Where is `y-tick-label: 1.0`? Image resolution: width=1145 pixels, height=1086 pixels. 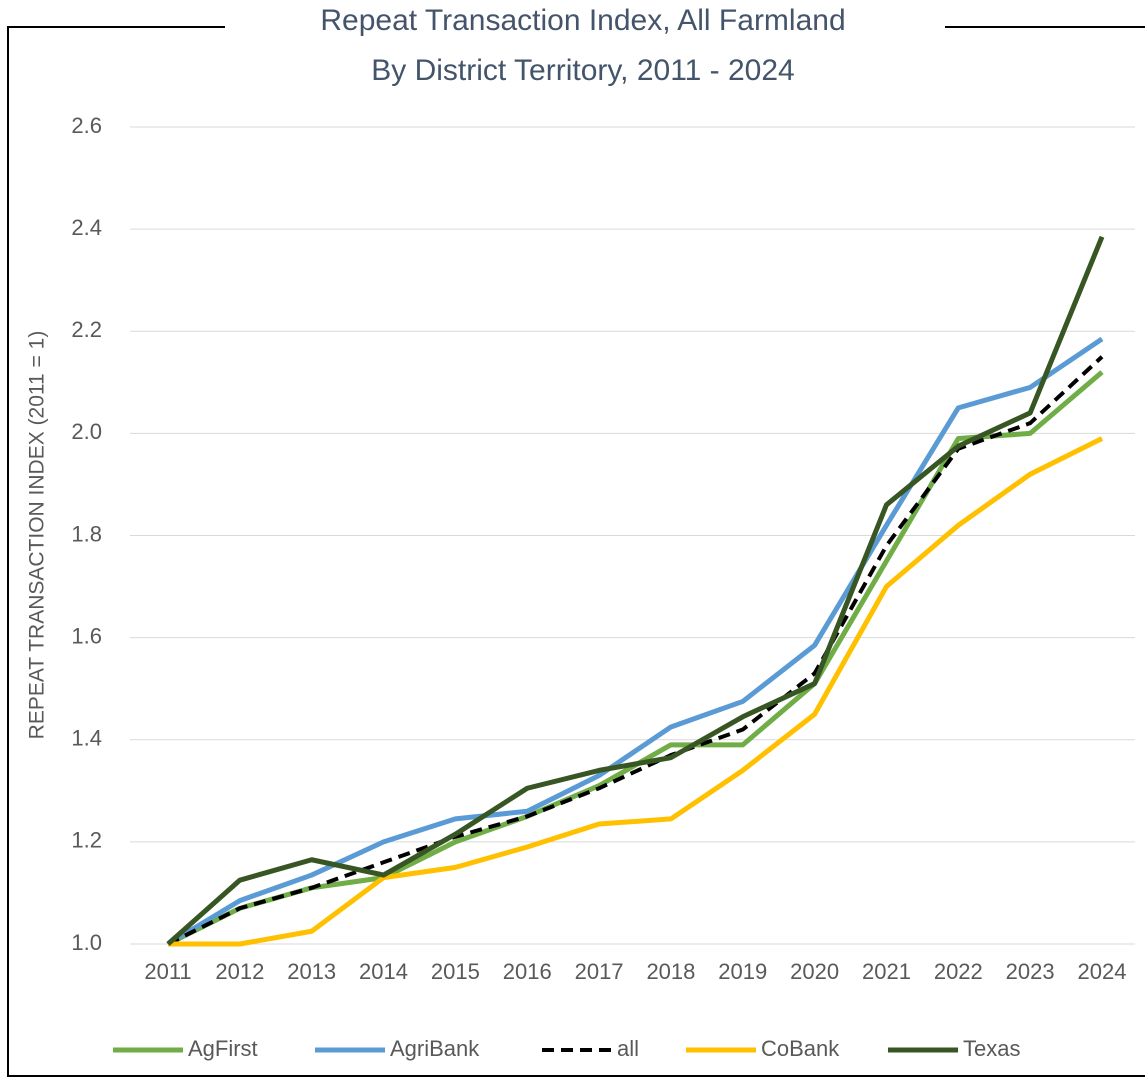
y-tick-label: 1.0 is located at coordinates (86, 942).